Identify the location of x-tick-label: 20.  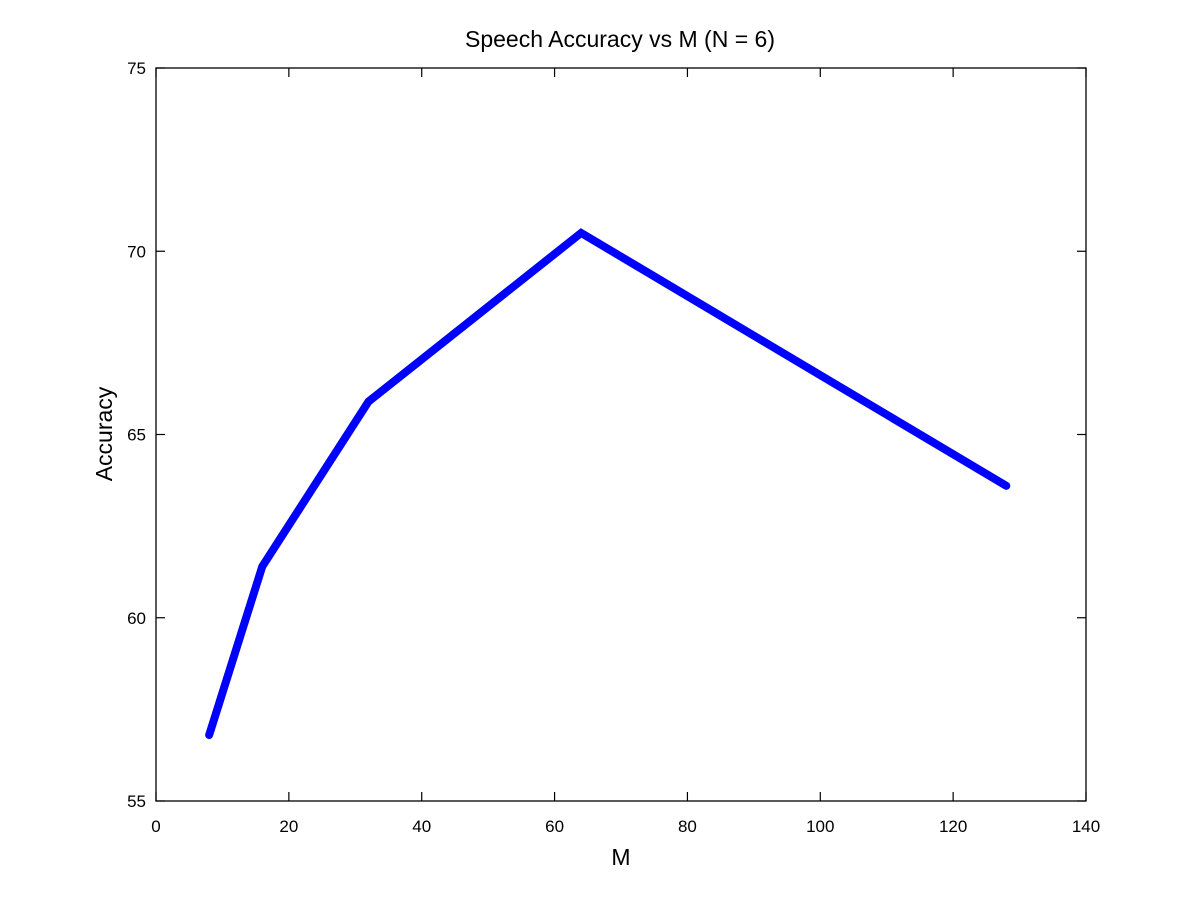
(288, 826).